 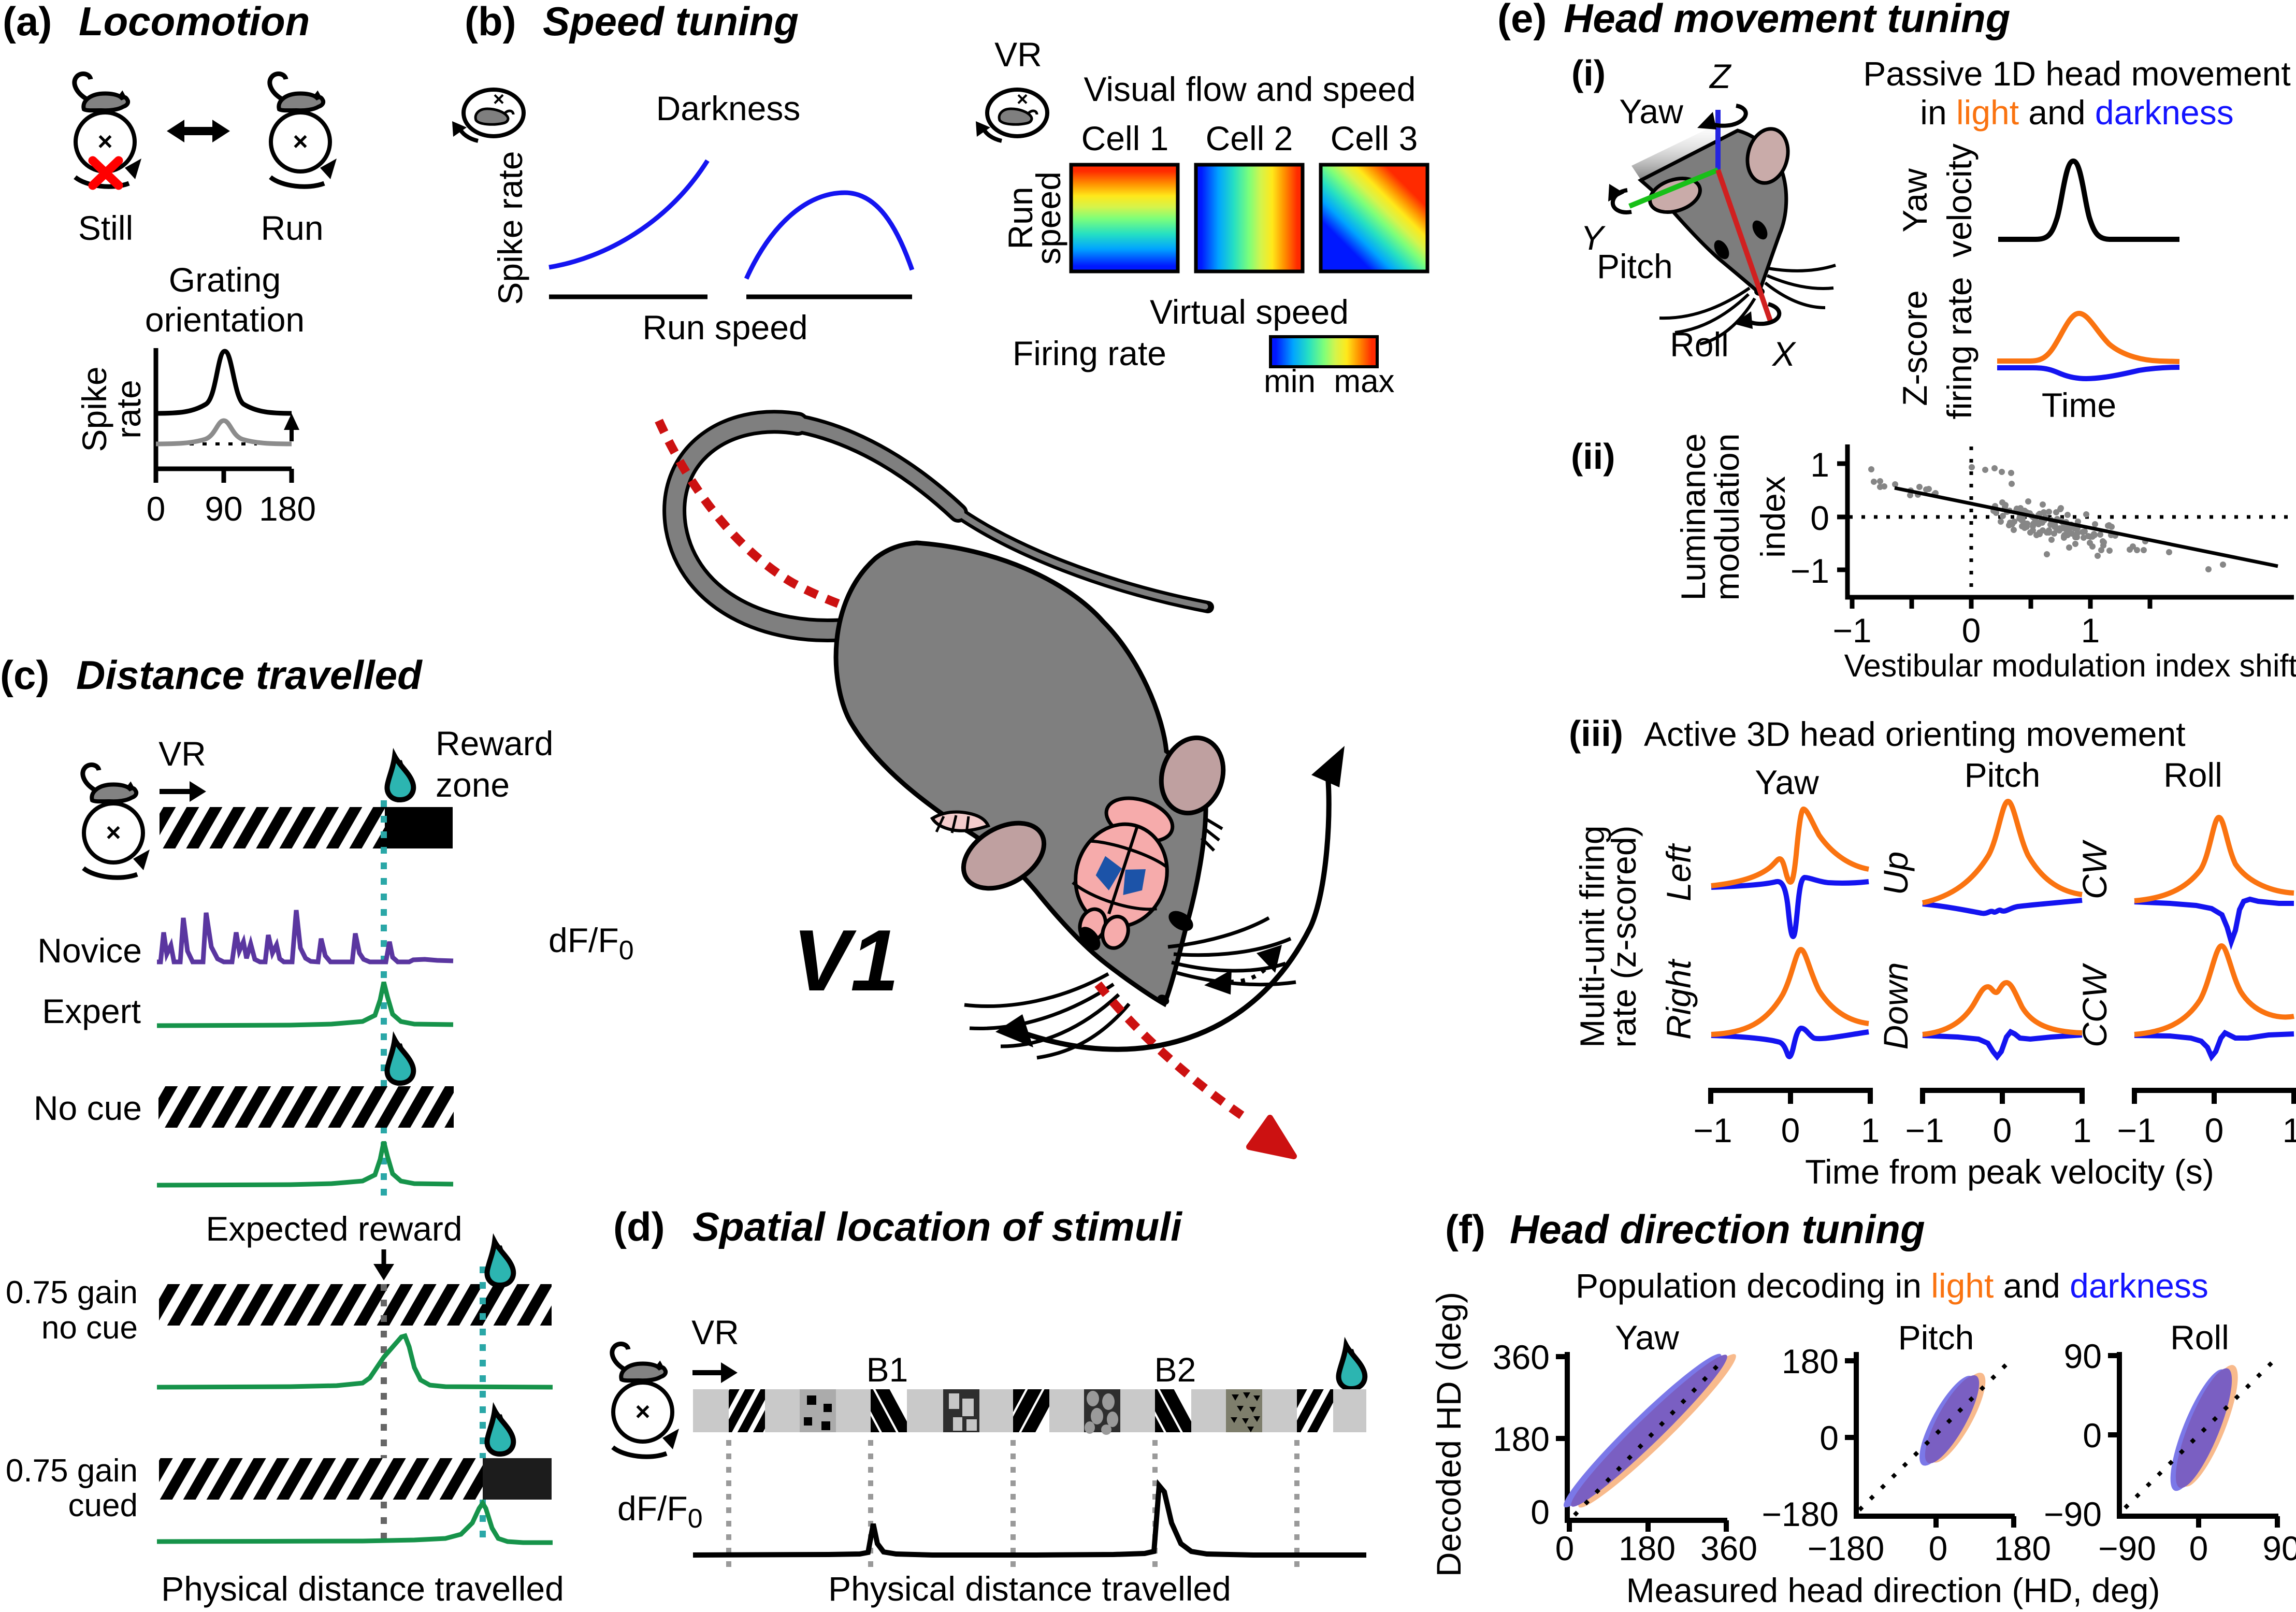 I want to click on svg-text: Run speed, so click(x=724, y=327).